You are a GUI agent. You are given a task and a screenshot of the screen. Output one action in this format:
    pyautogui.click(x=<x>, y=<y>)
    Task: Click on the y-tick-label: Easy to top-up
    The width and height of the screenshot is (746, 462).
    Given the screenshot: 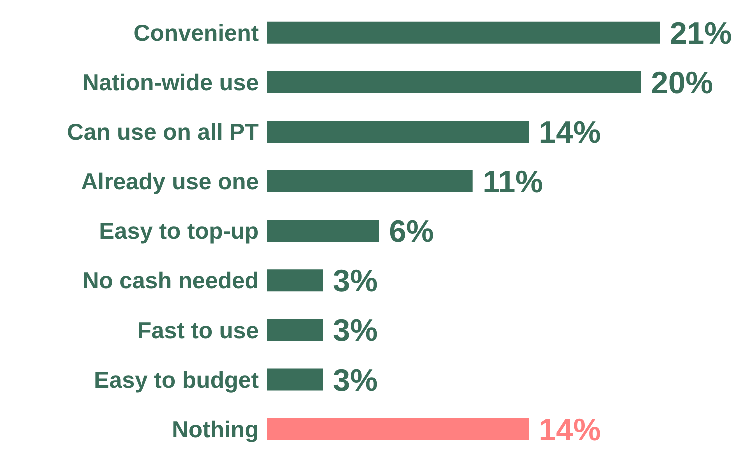 What is the action you would take?
    pyautogui.click(x=179, y=231)
    